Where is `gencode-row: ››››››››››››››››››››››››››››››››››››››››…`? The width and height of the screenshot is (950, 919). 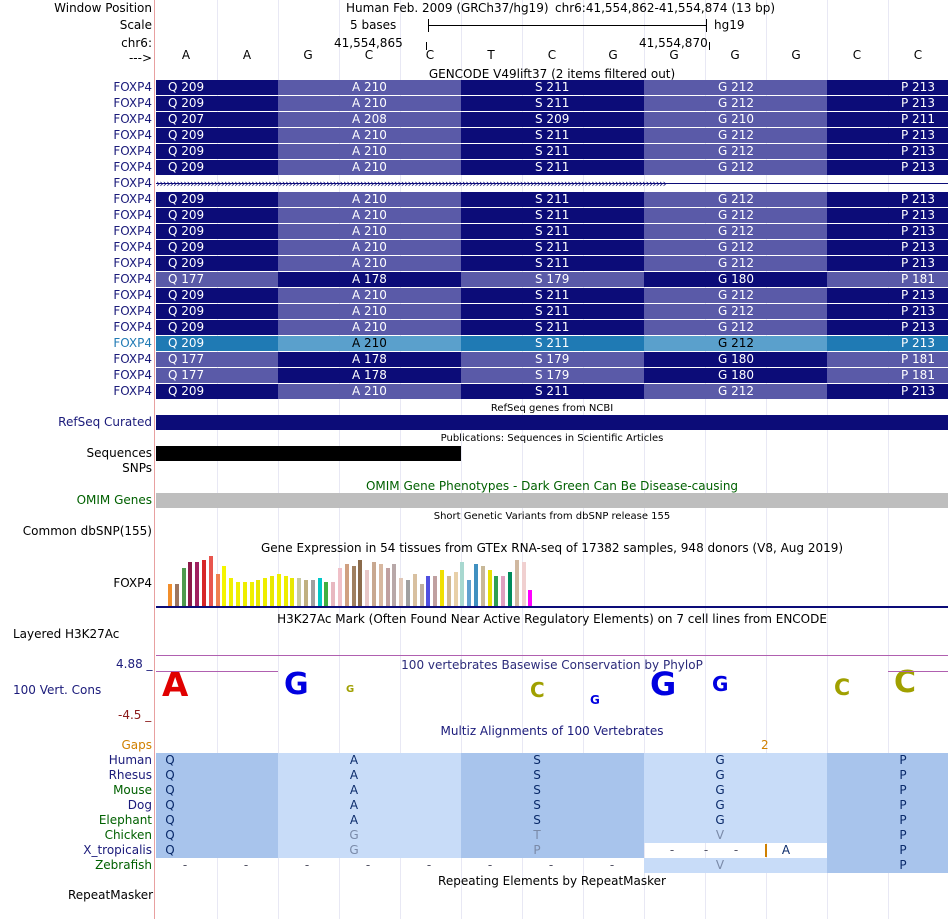 gencode-row: ››››››››››››››››››››››››››››››››››››››››… is located at coordinates (552, 184).